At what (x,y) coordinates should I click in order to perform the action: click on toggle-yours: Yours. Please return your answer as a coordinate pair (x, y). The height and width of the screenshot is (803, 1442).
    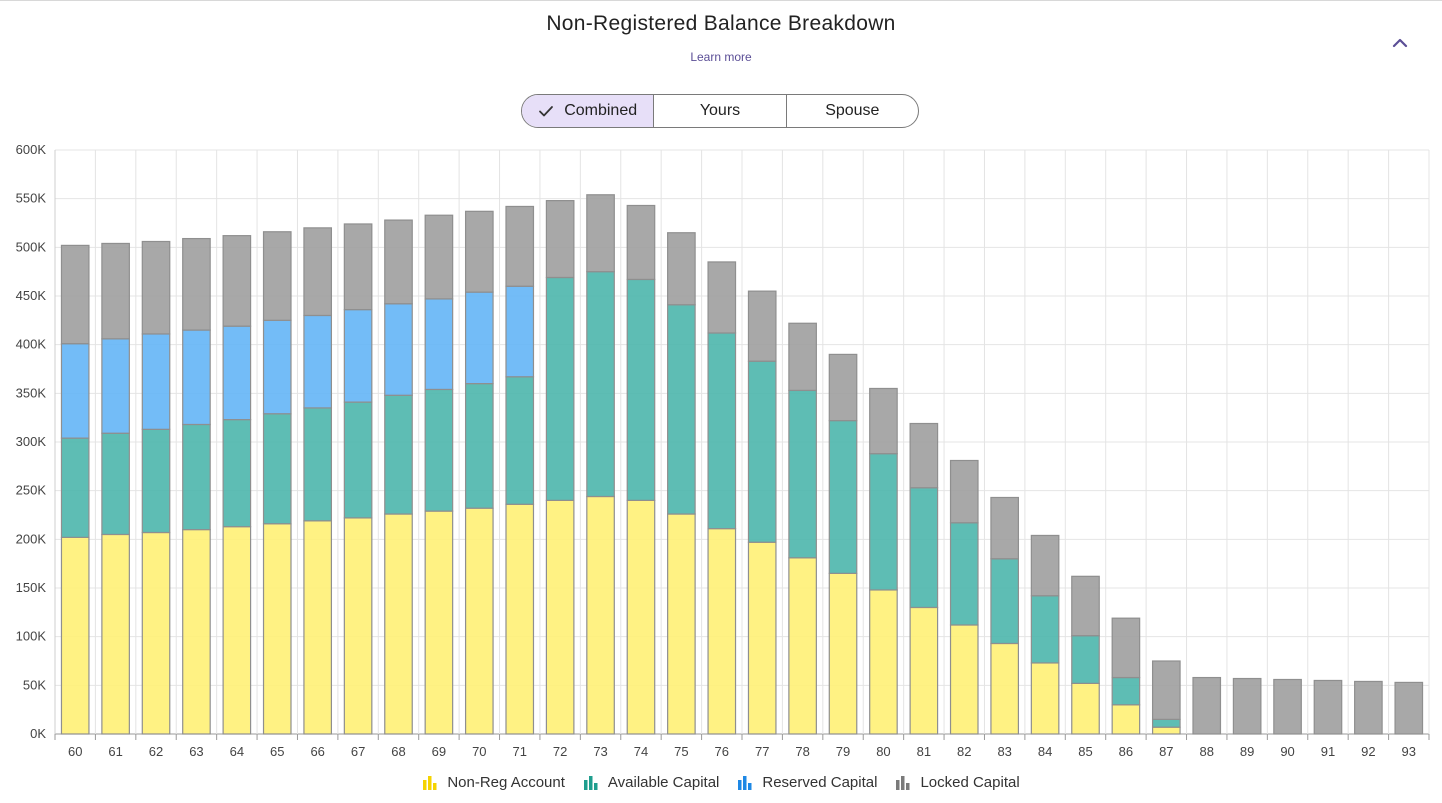
    Looking at the image, I should click on (719, 111).